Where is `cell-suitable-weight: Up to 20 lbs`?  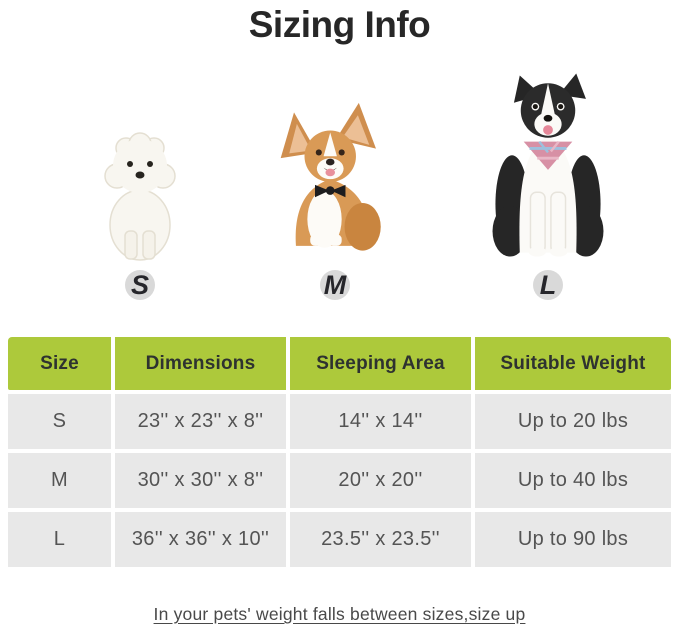
cell-suitable-weight: Up to 20 lbs is located at coordinates (573, 421).